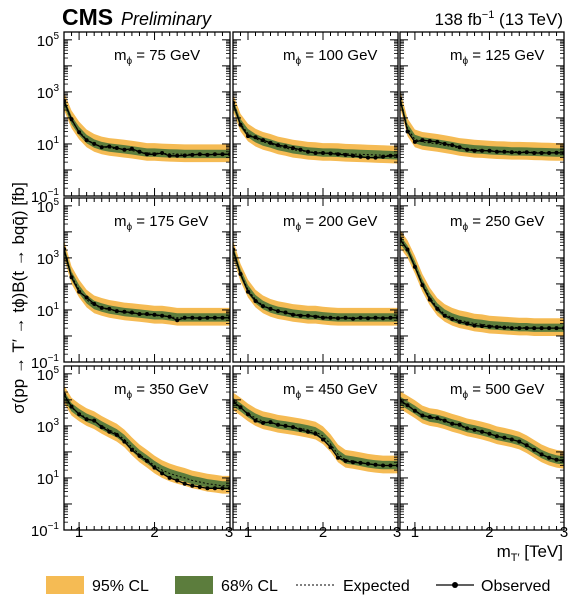 Image resolution: width=580 pixels, height=609 pixels. What do you see at coordinates (330, 223) in the screenshot?
I see `panel-label: mϕ = 200 GeV` at bounding box center [330, 223].